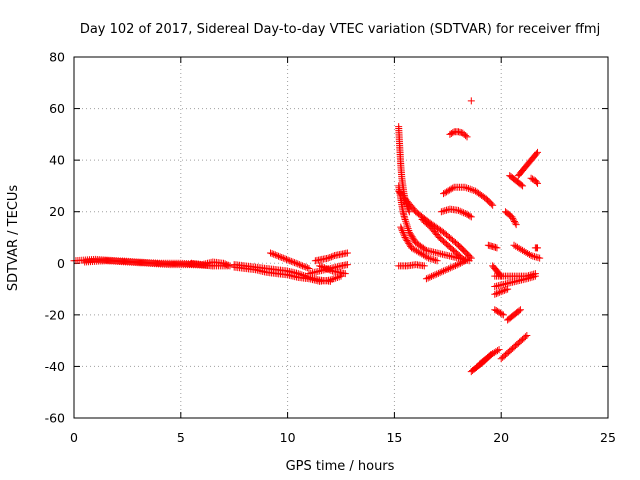 The width and height of the screenshot is (640, 480). What do you see at coordinates (74, 437) in the screenshot?
I see `x-tick-label: 0` at bounding box center [74, 437].